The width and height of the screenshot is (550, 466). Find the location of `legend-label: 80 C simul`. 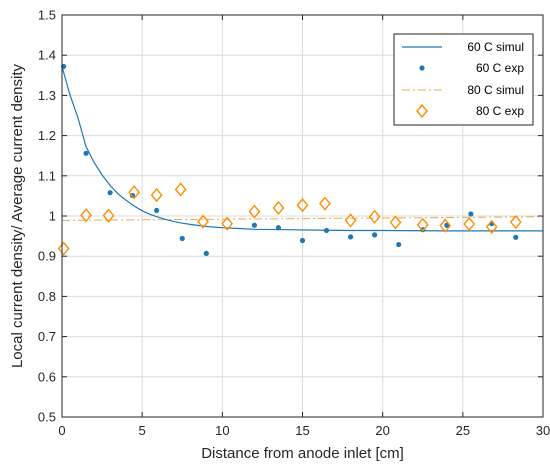

legend-label: 80 C simul is located at coordinates (495, 90).